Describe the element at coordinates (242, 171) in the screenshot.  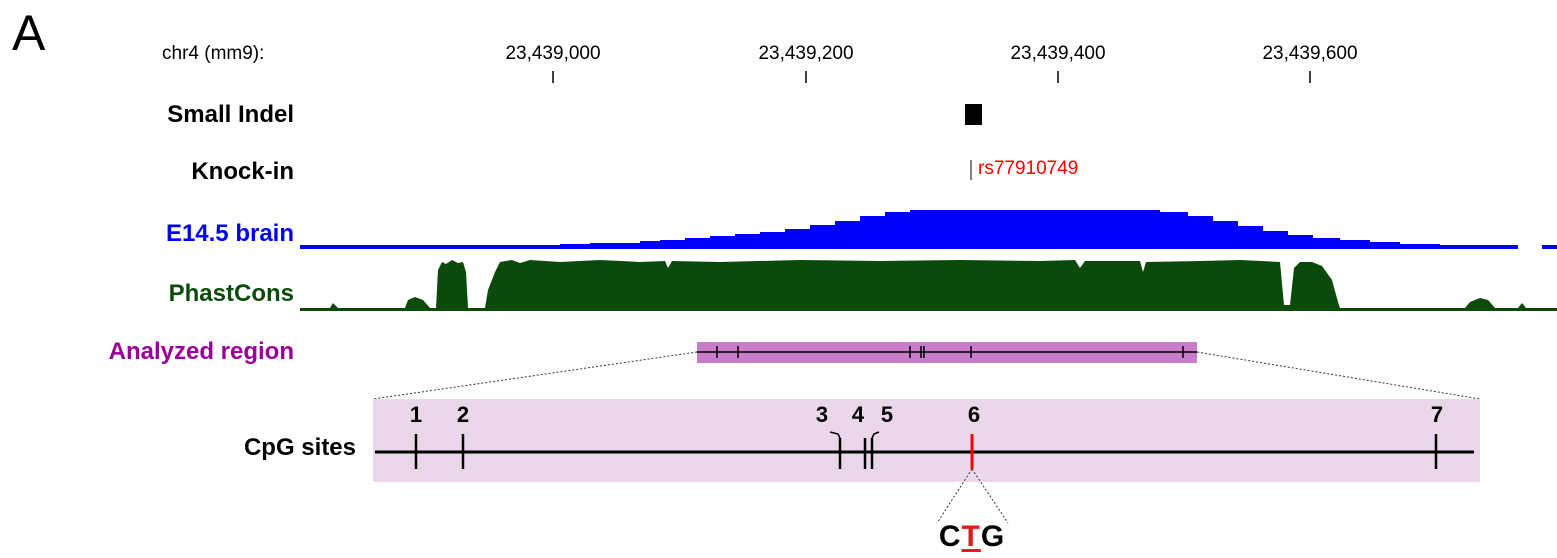
I see `track-label-knock-in: Knock-in` at that location.